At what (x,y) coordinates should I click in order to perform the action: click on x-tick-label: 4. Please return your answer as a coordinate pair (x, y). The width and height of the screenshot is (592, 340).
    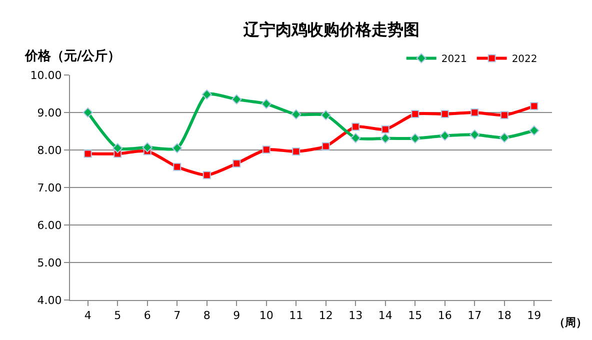
    Looking at the image, I should click on (88, 315).